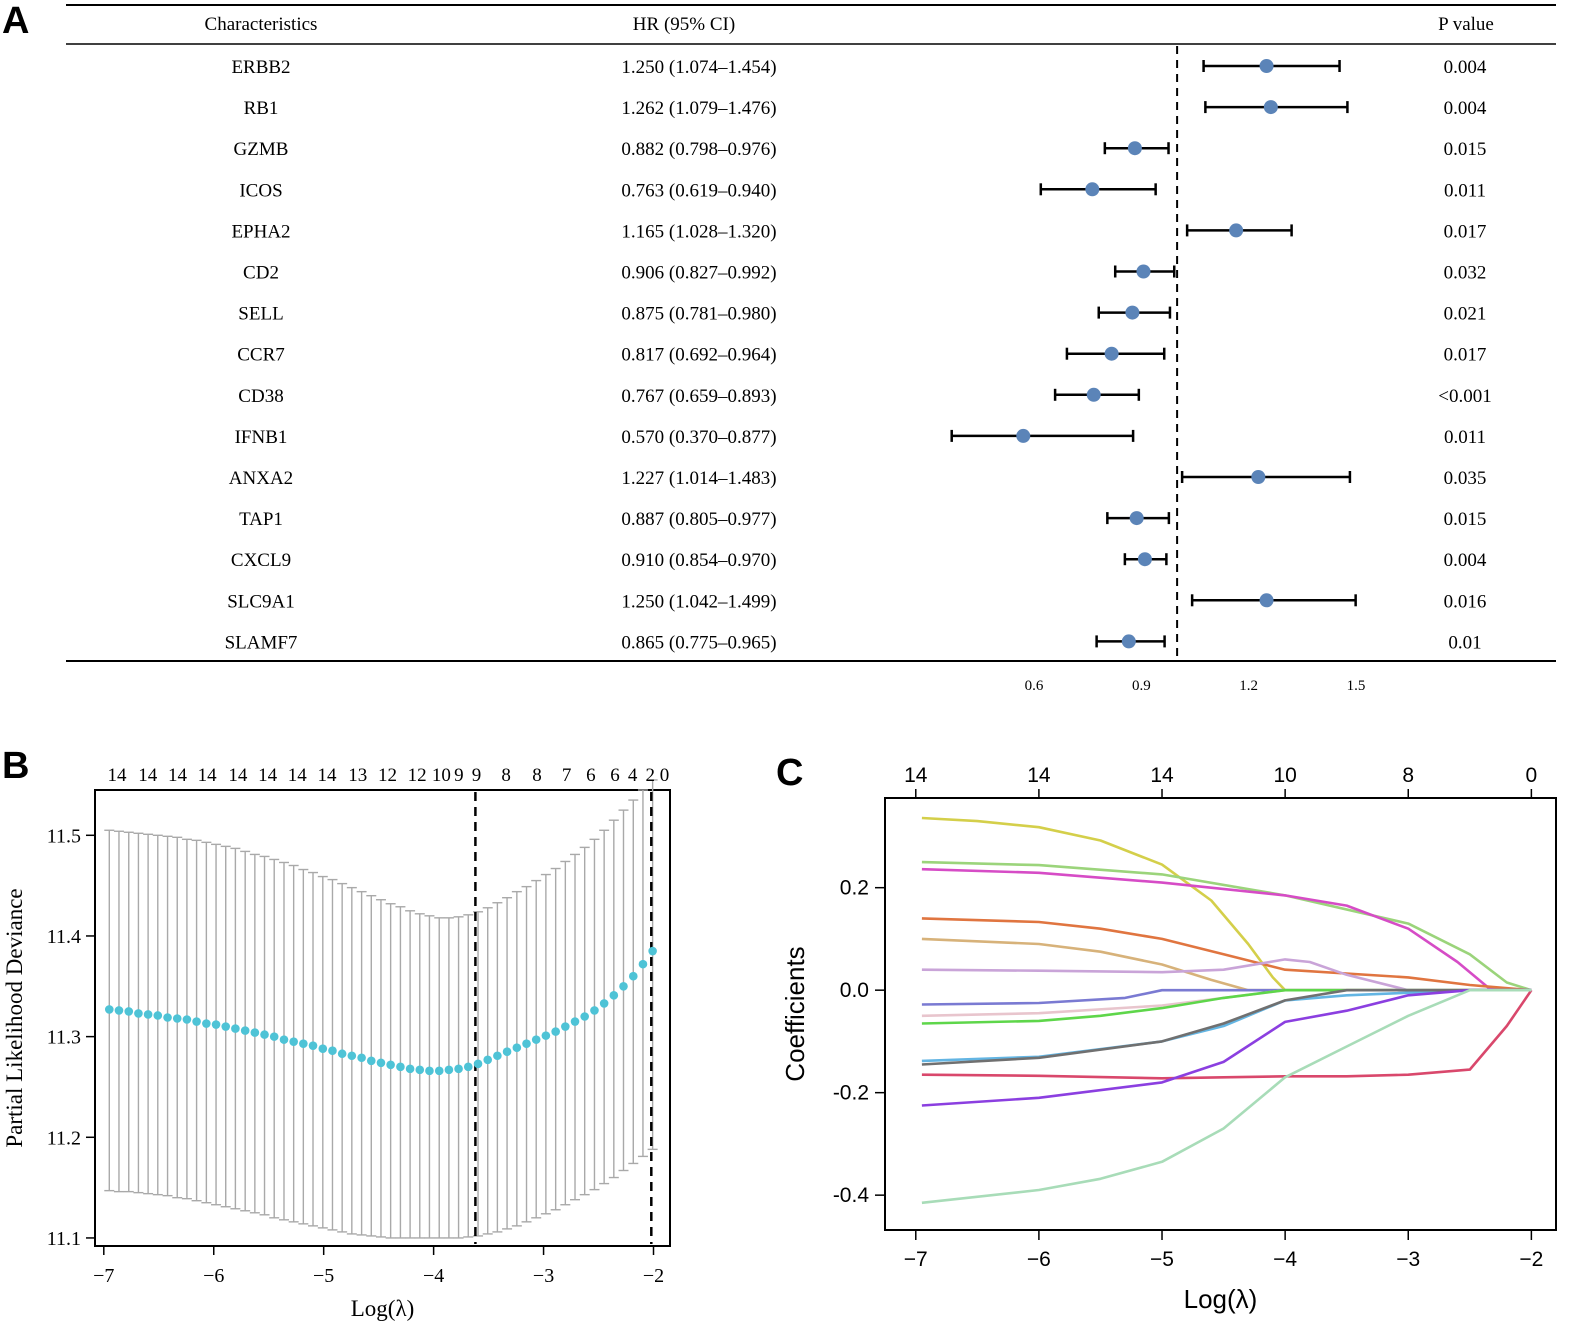  I want to click on table-row: ANXA2 1.227 (1.014–1.483) 0.035, so click(858, 478).